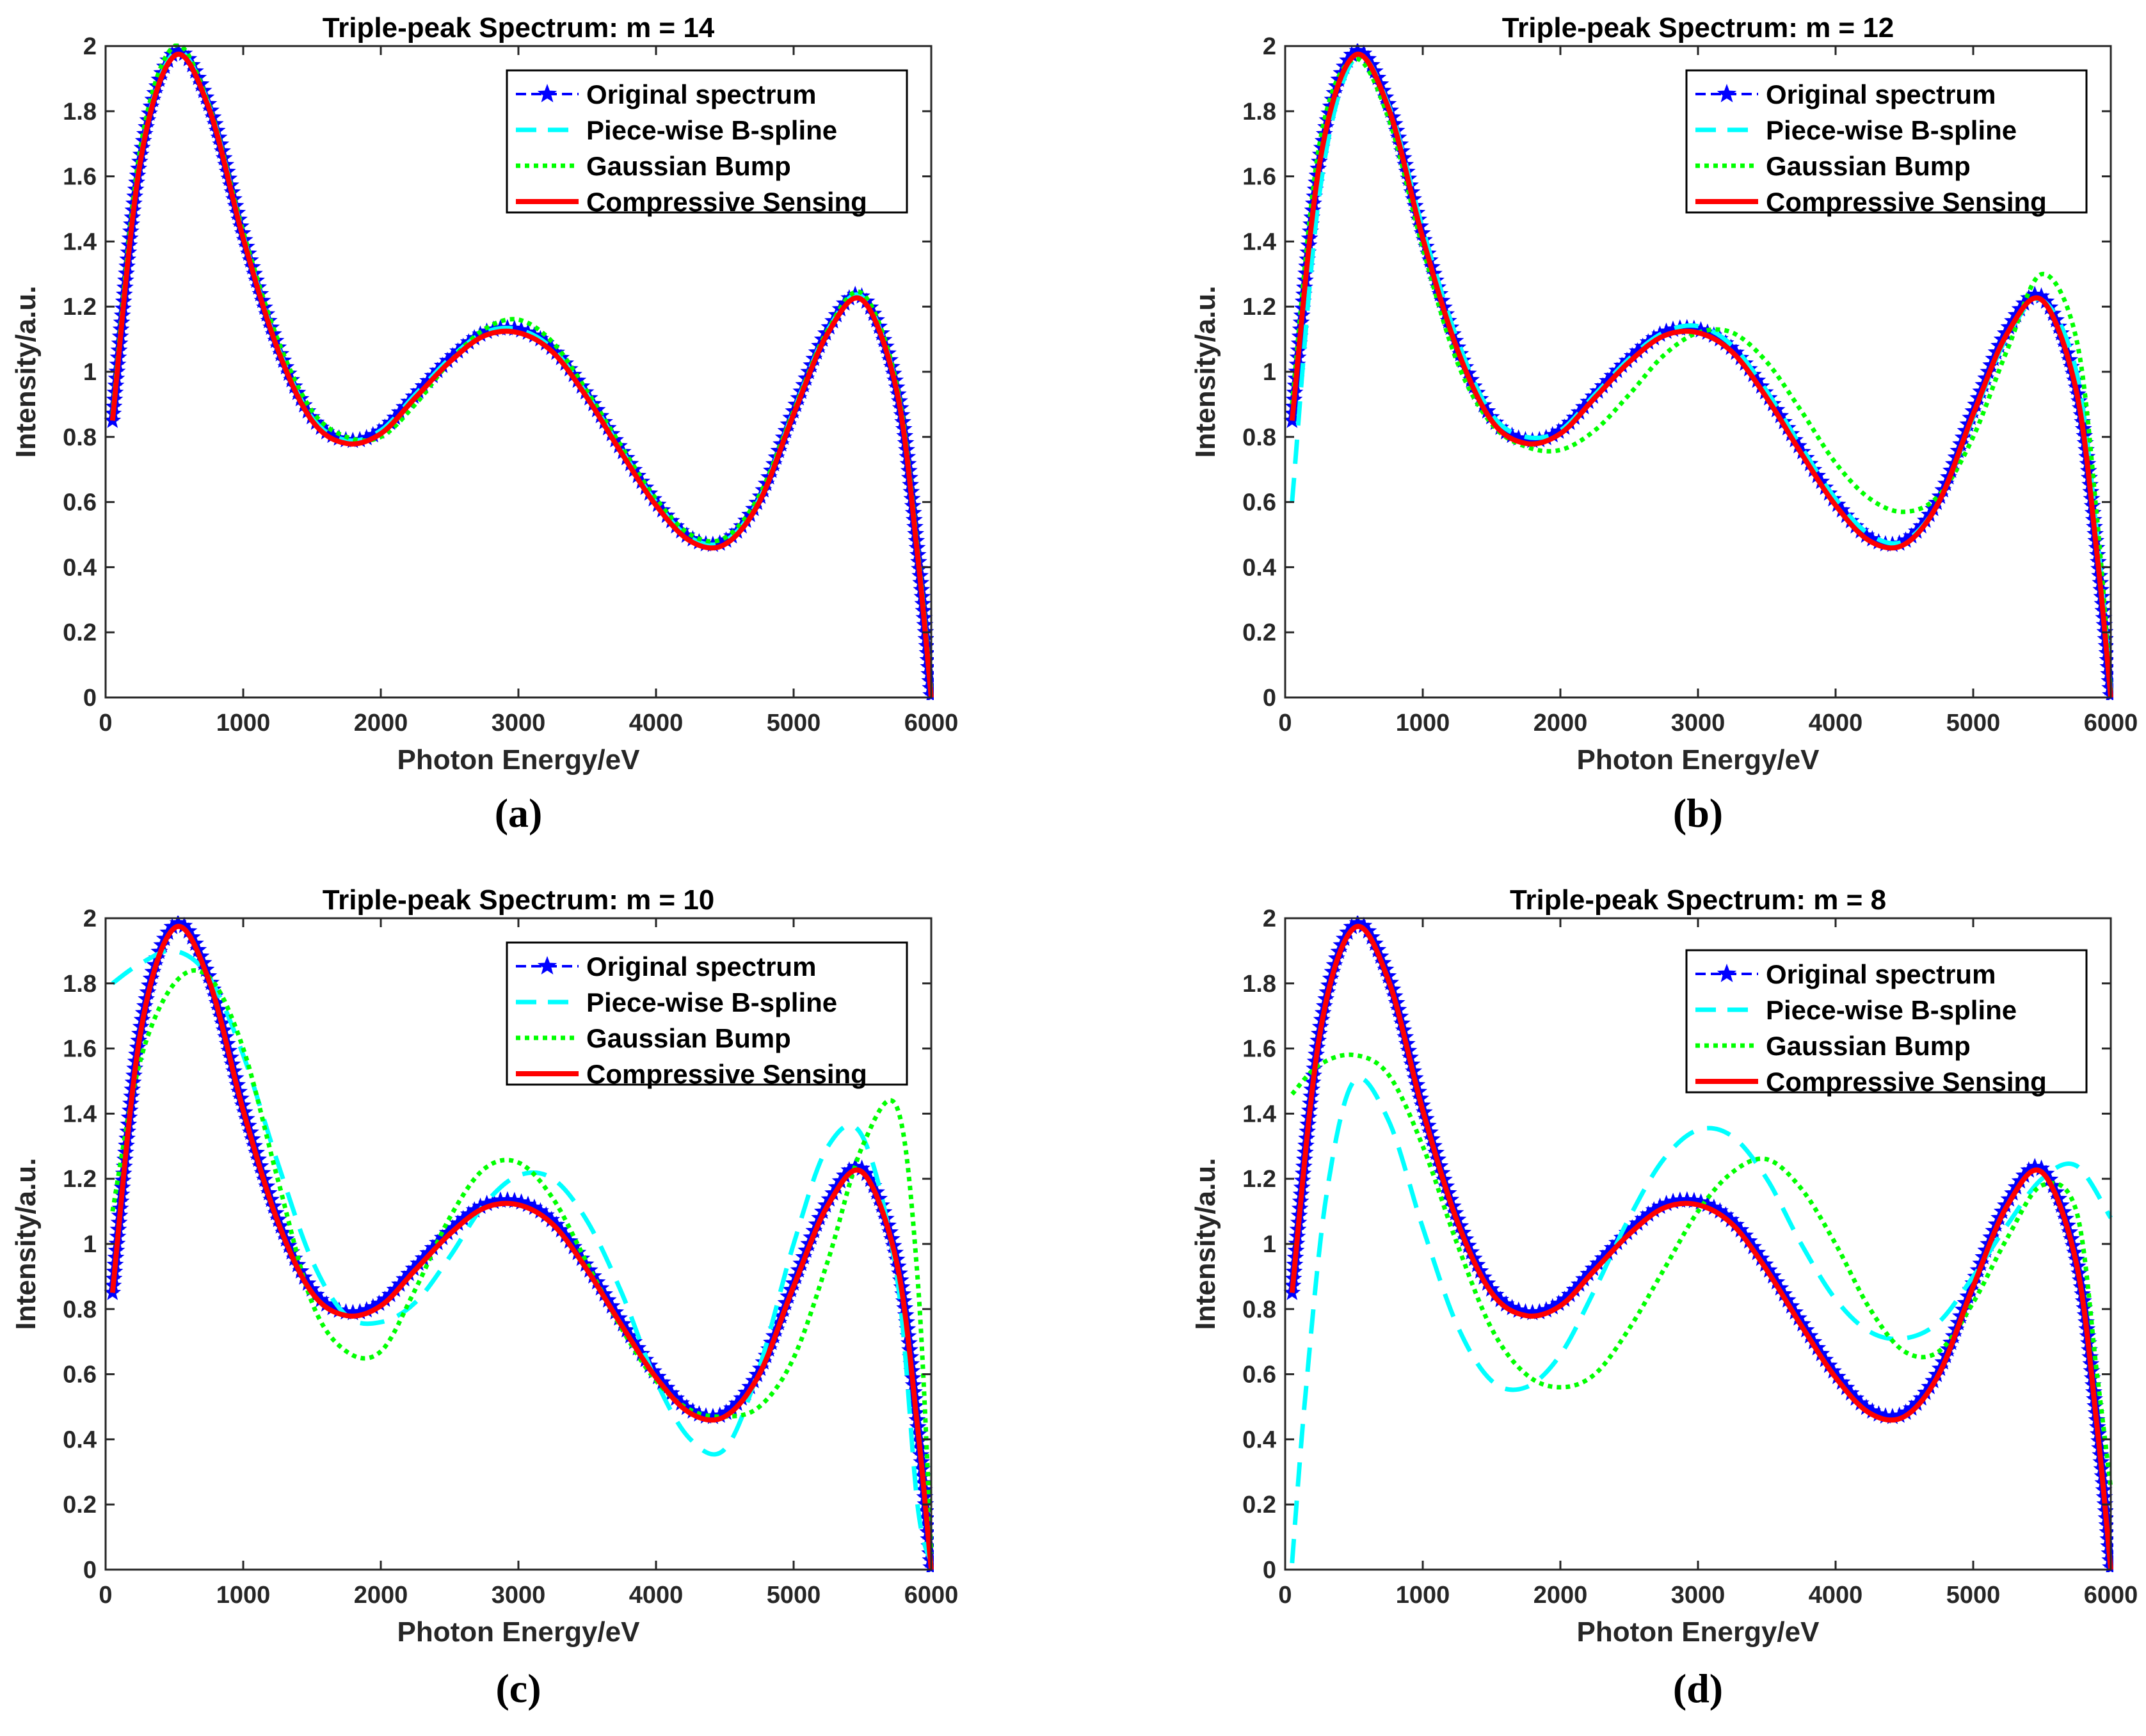 The width and height of the screenshot is (2146, 1736). What do you see at coordinates (1259, 1439) in the screenshot?
I see `y-tick-label: 0.4` at bounding box center [1259, 1439].